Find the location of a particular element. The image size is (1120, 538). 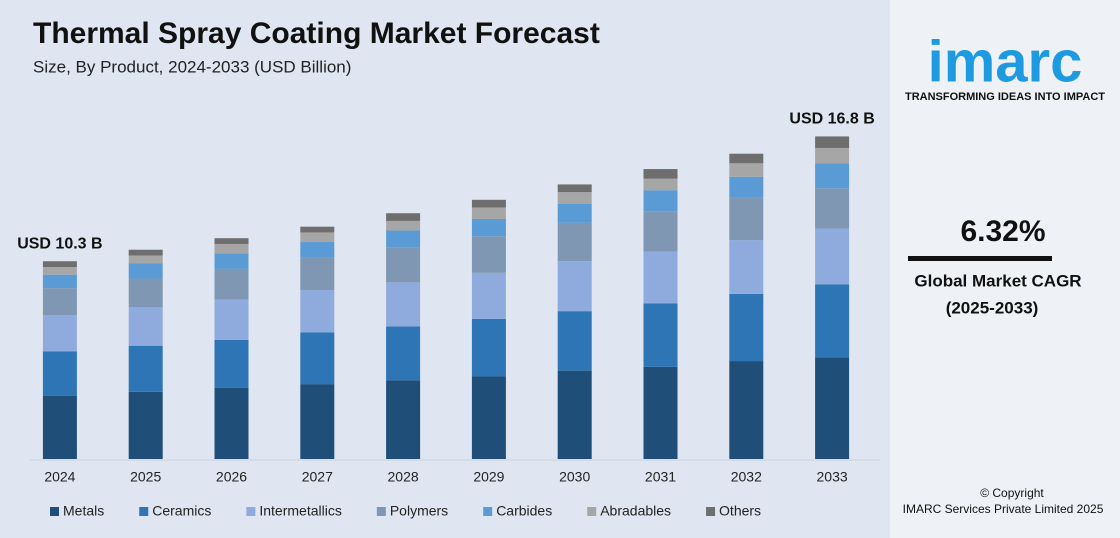

x-tick-label: 2029 is located at coordinates (488, 477).